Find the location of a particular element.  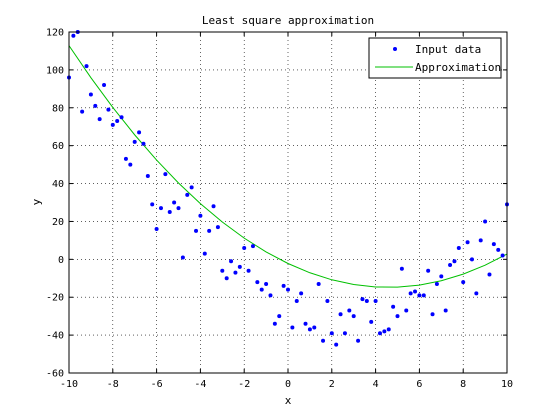

x-tick-label: 6 is located at coordinates (419, 384).